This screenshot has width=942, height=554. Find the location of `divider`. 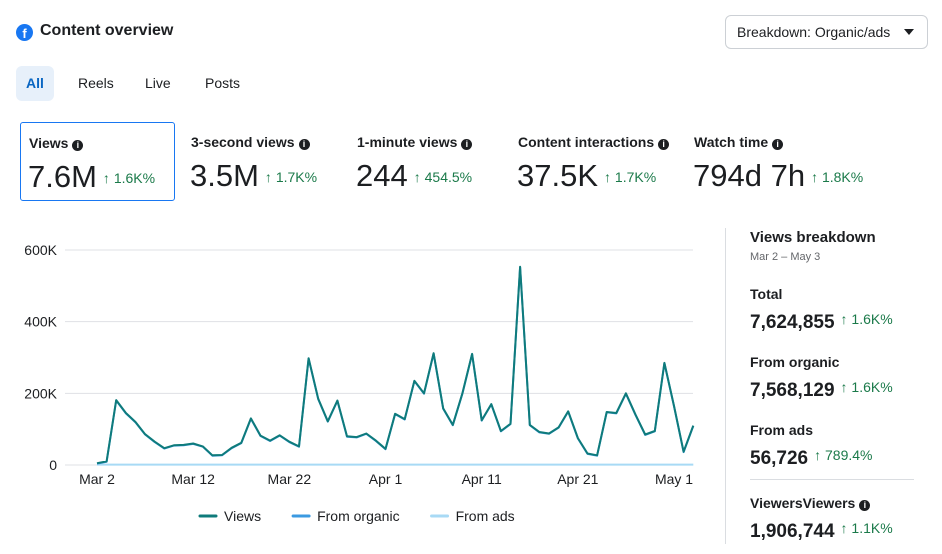

divider is located at coordinates (725, 386).